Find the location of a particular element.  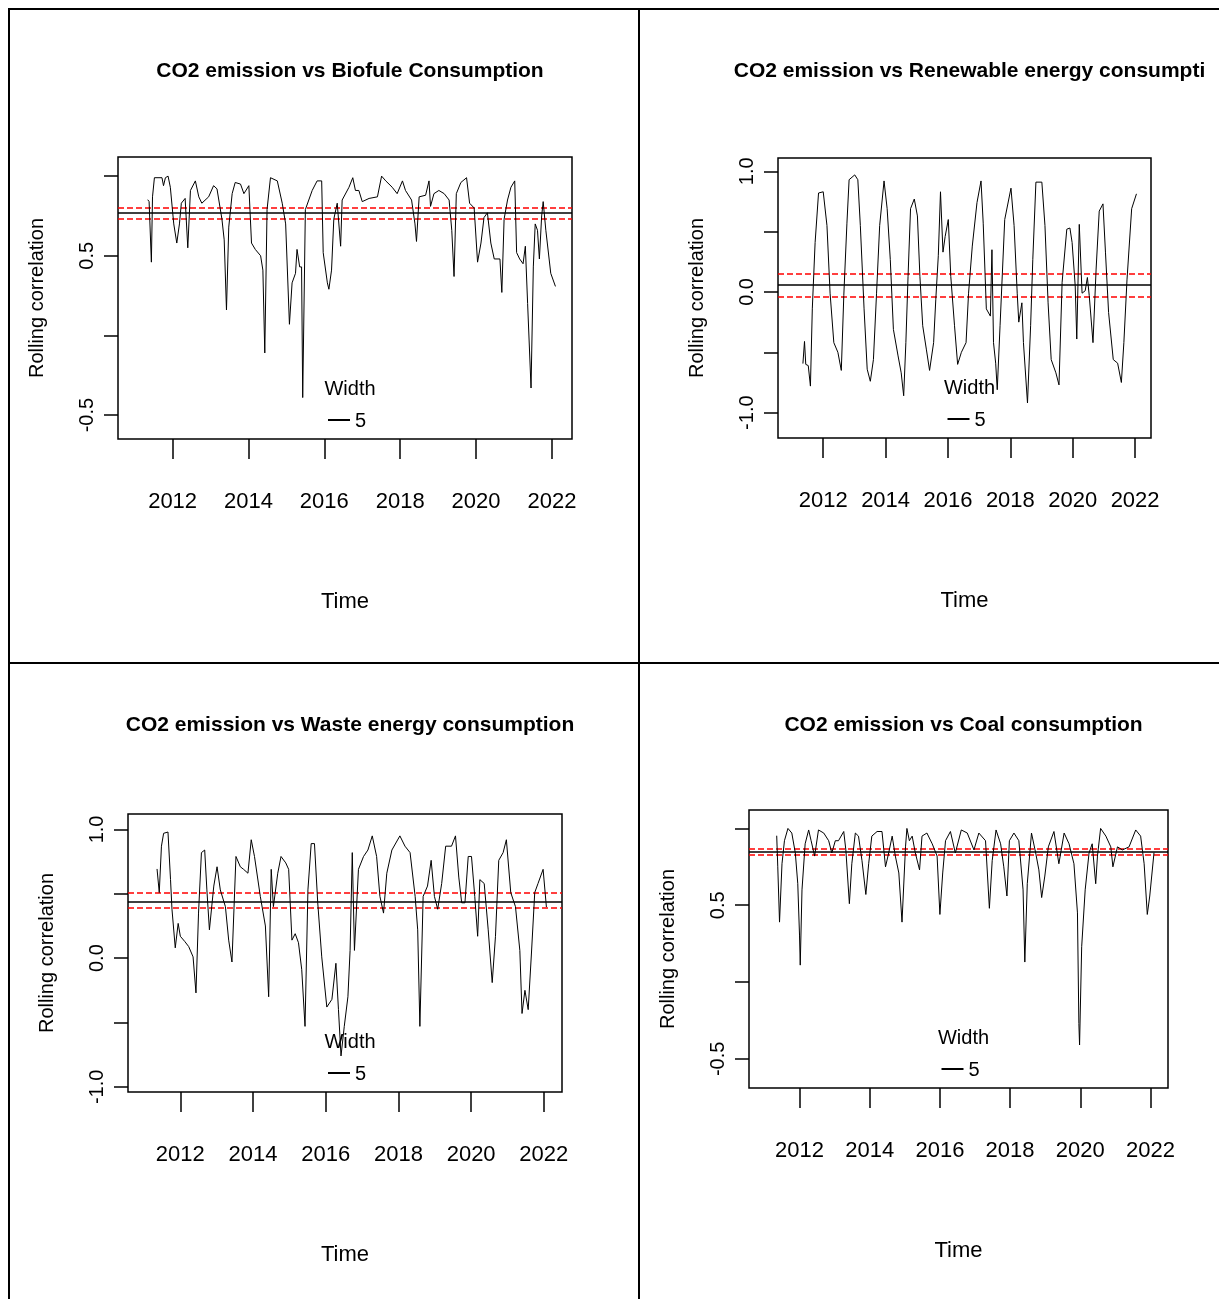

chart-title: CO2 emission vs Biofule Consumption is located at coordinates (350, 69).